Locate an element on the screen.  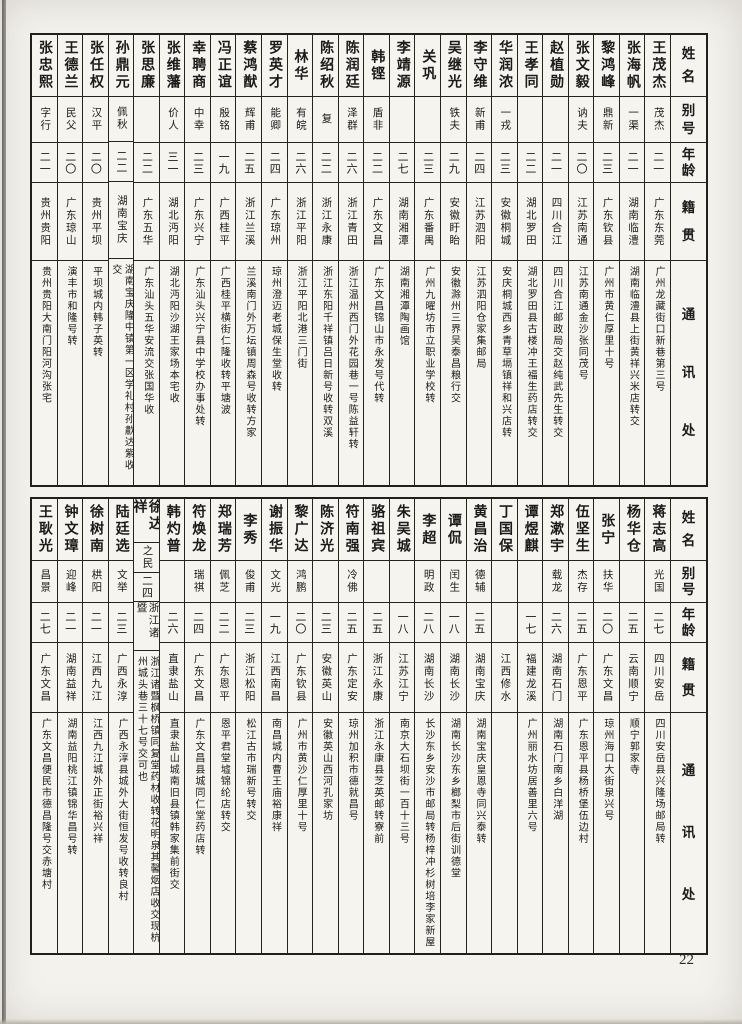
native-place-cell: 江苏泗阳 is located at coordinates (479, 222).